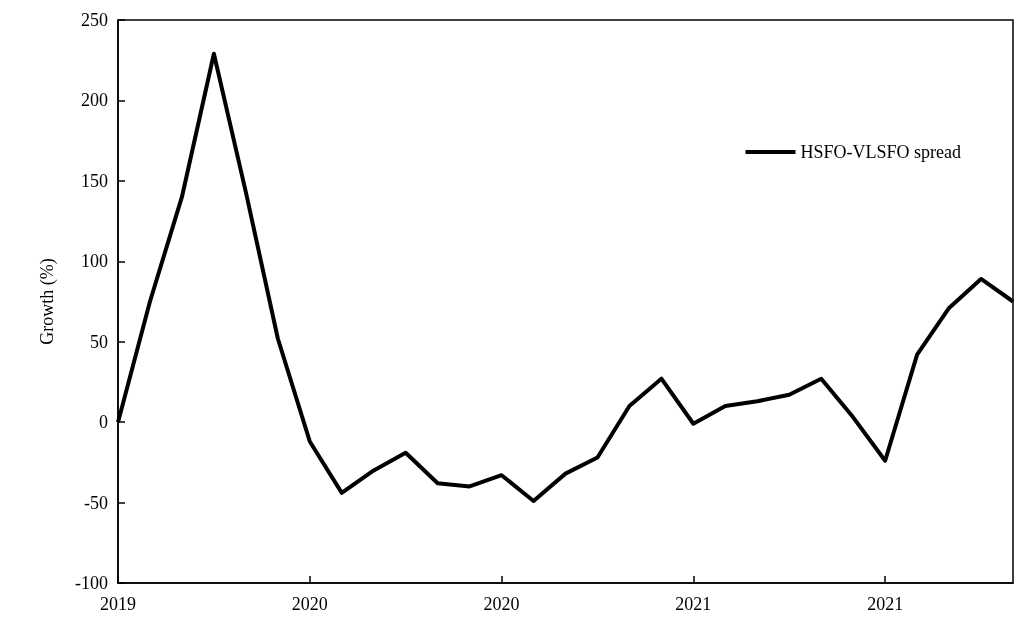 Image resolution: width=1016 pixels, height=636 pixels. What do you see at coordinates (881, 152) in the screenshot?
I see `legend-label: HSFO-VLSFO spread` at bounding box center [881, 152].